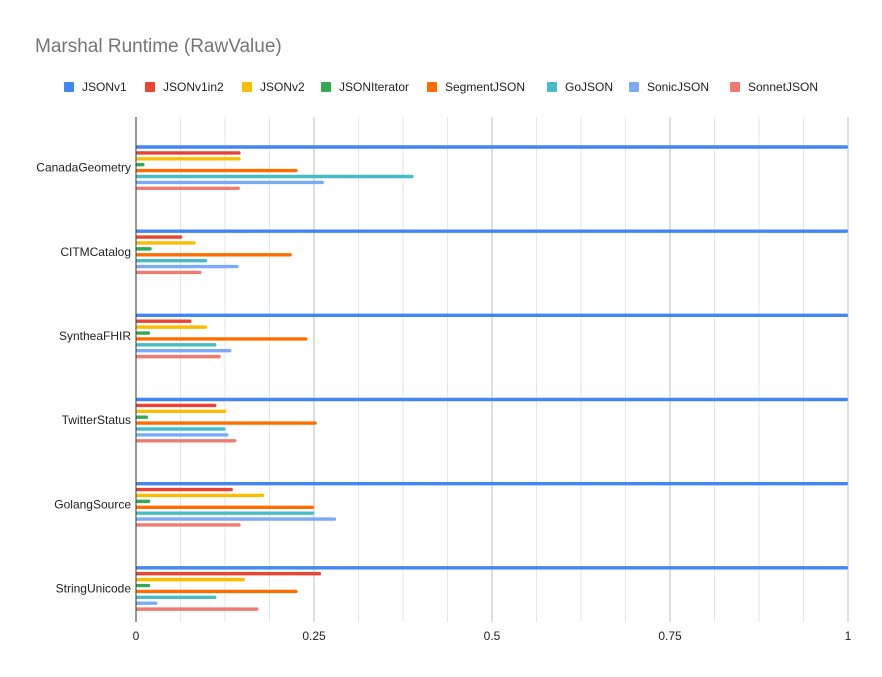  I want to click on legend-label: SonnetJSON, so click(783, 87).